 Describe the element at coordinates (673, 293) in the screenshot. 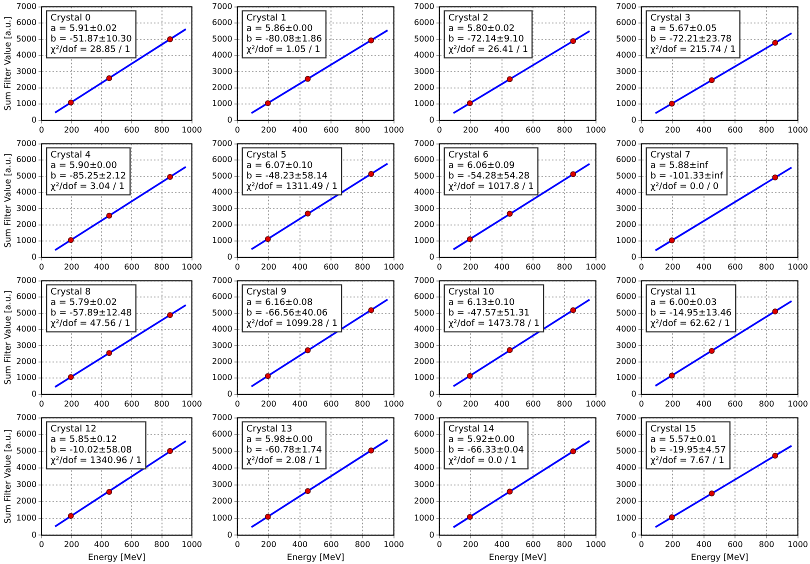

I see `annotation: Crystal 11` at that location.